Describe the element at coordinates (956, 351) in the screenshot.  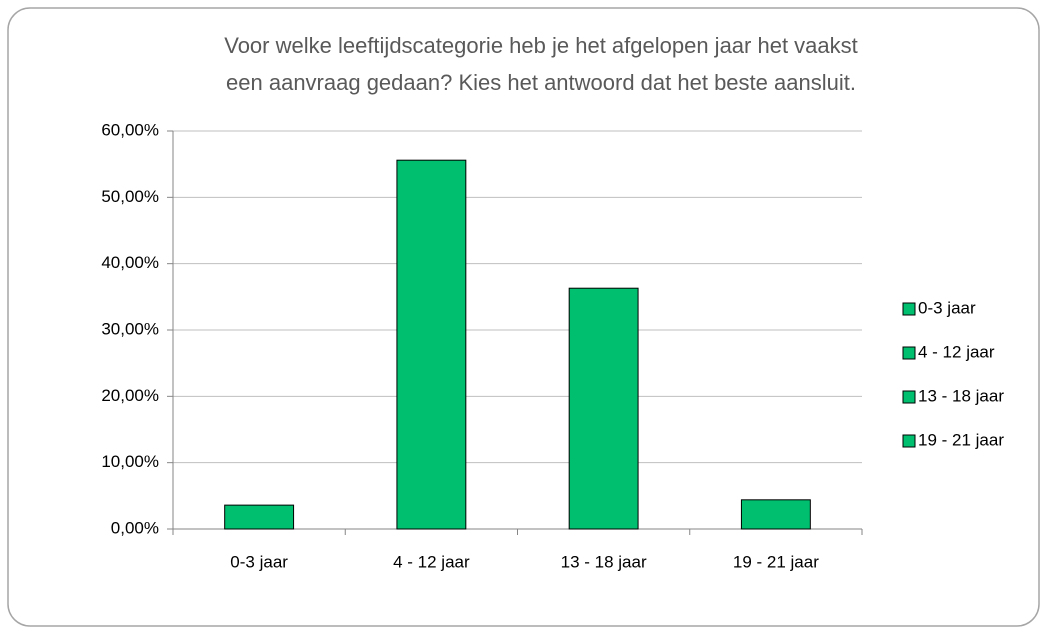
I see `legend-label: 4 - 12 jaar` at that location.